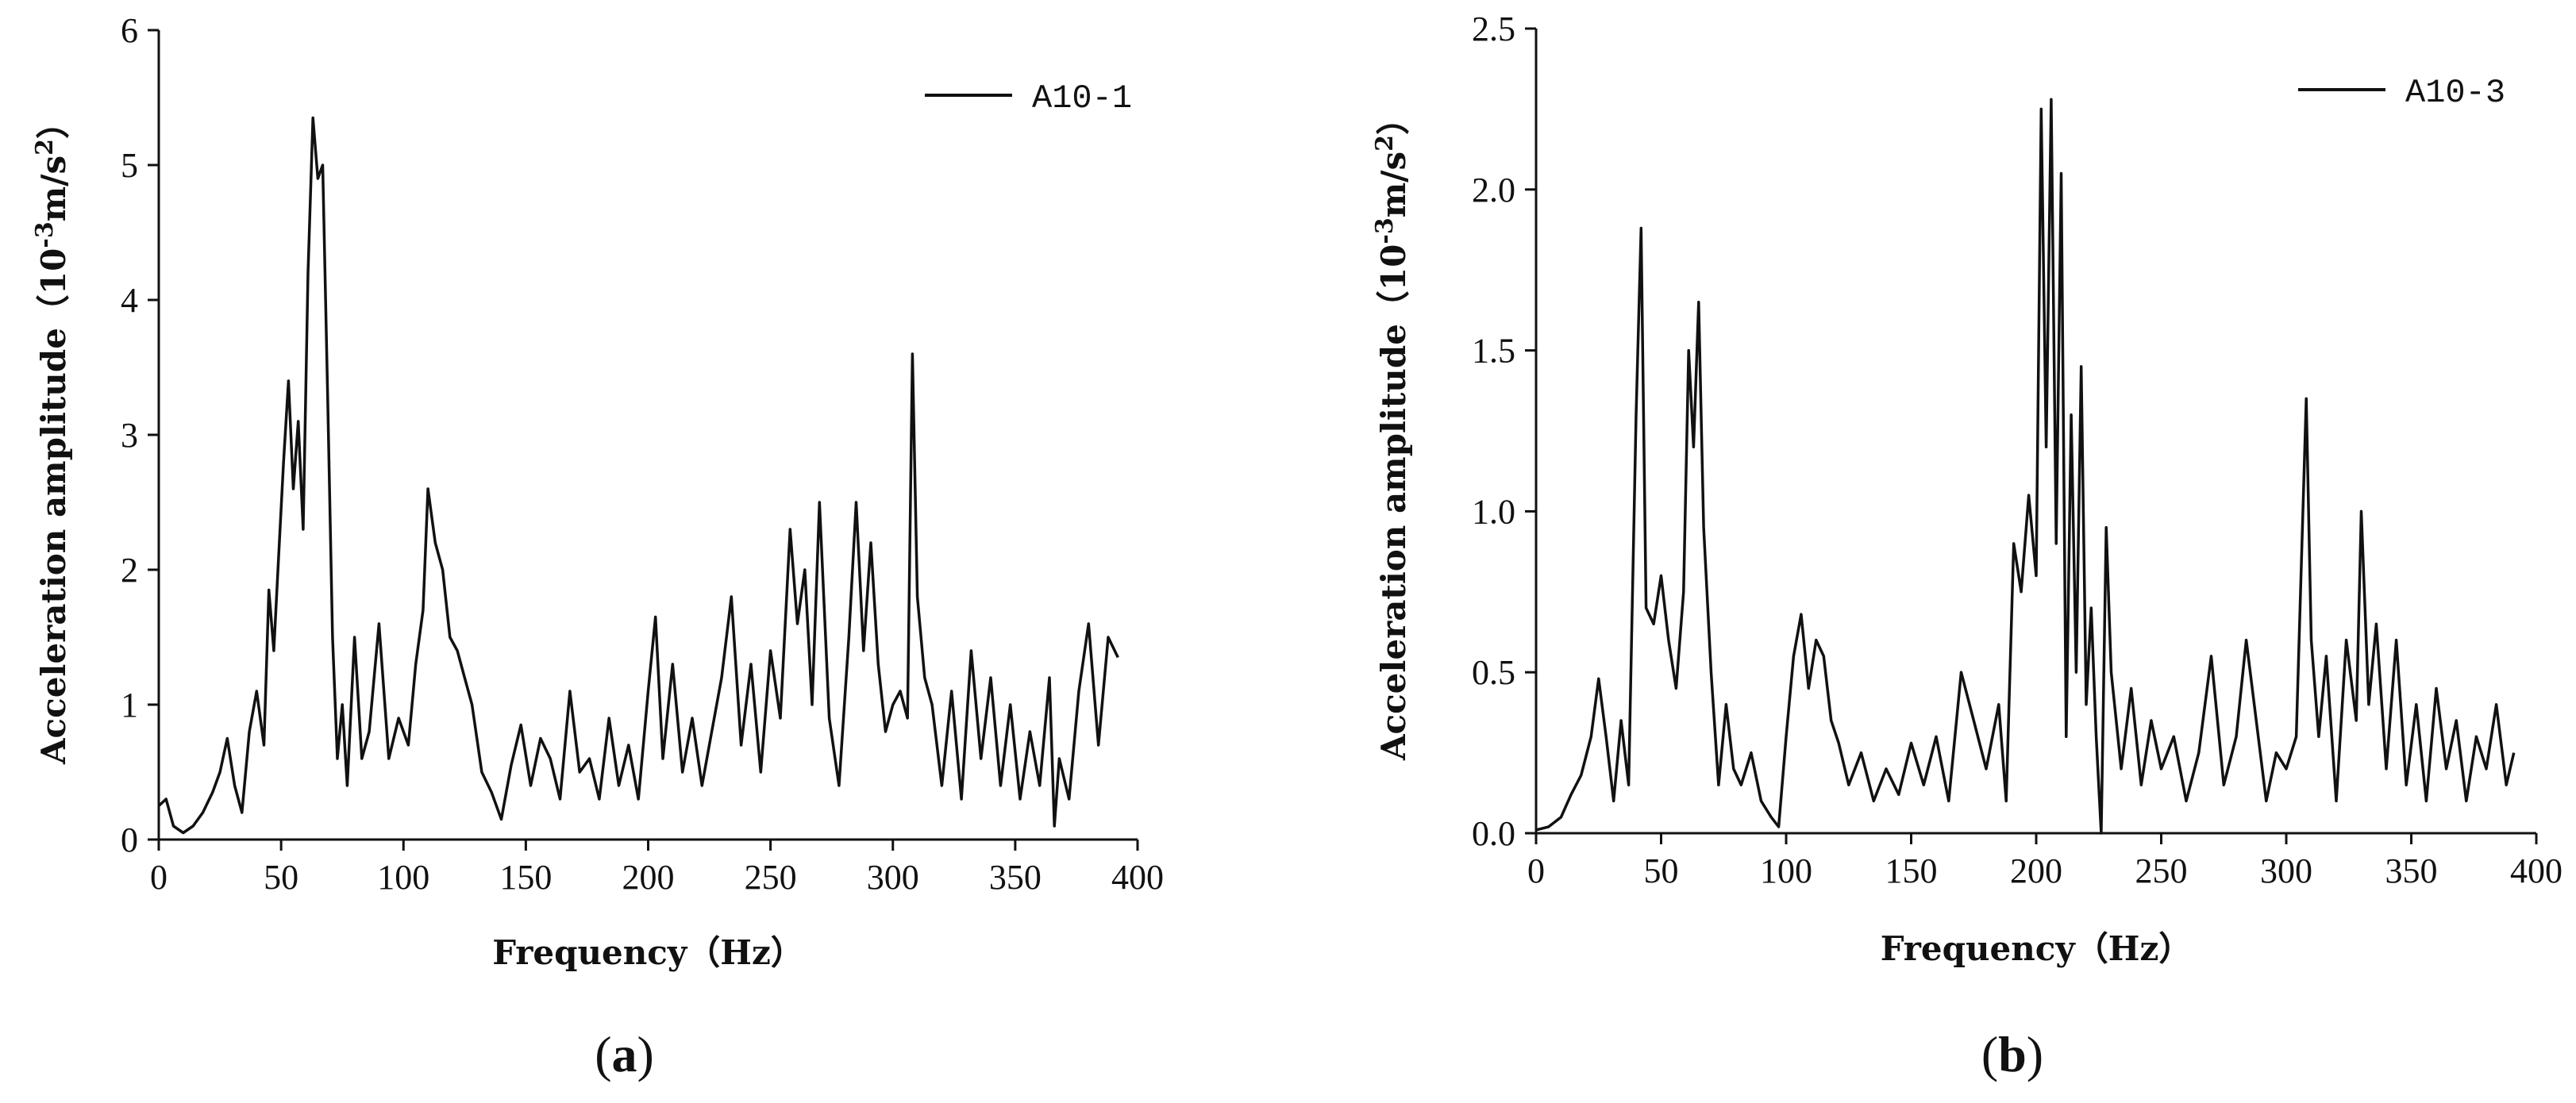 The height and width of the screenshot is (1103, 2576). I want to click on legend-label: A10-3, so click(2455, 93).